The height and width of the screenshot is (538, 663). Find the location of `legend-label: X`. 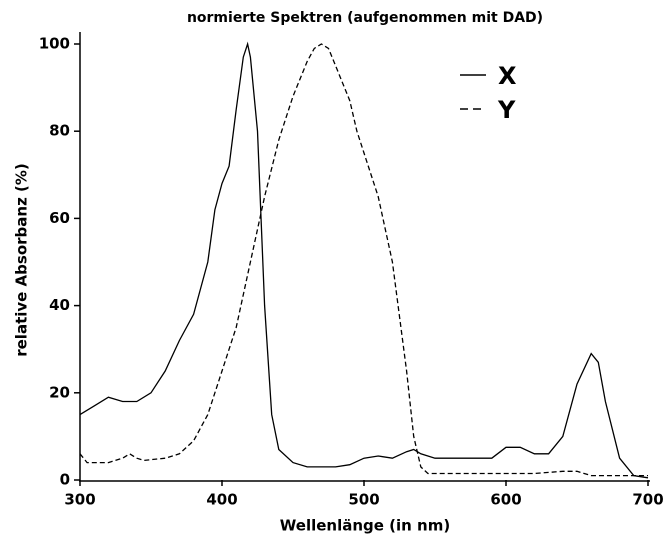

legend-label: X is located at coordinates (507, 76).